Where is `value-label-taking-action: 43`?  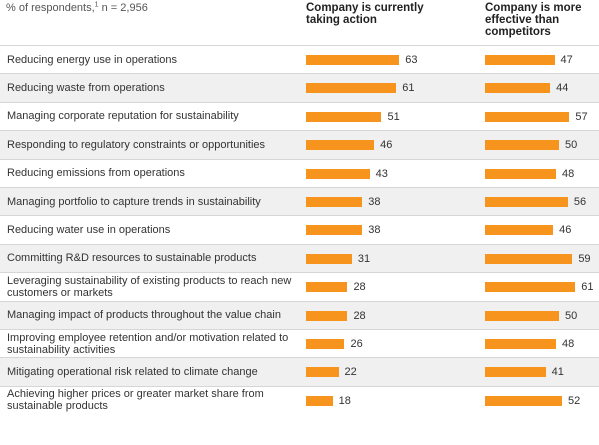 value-label-taking-action: 43 is located at coordinates (381, 173).